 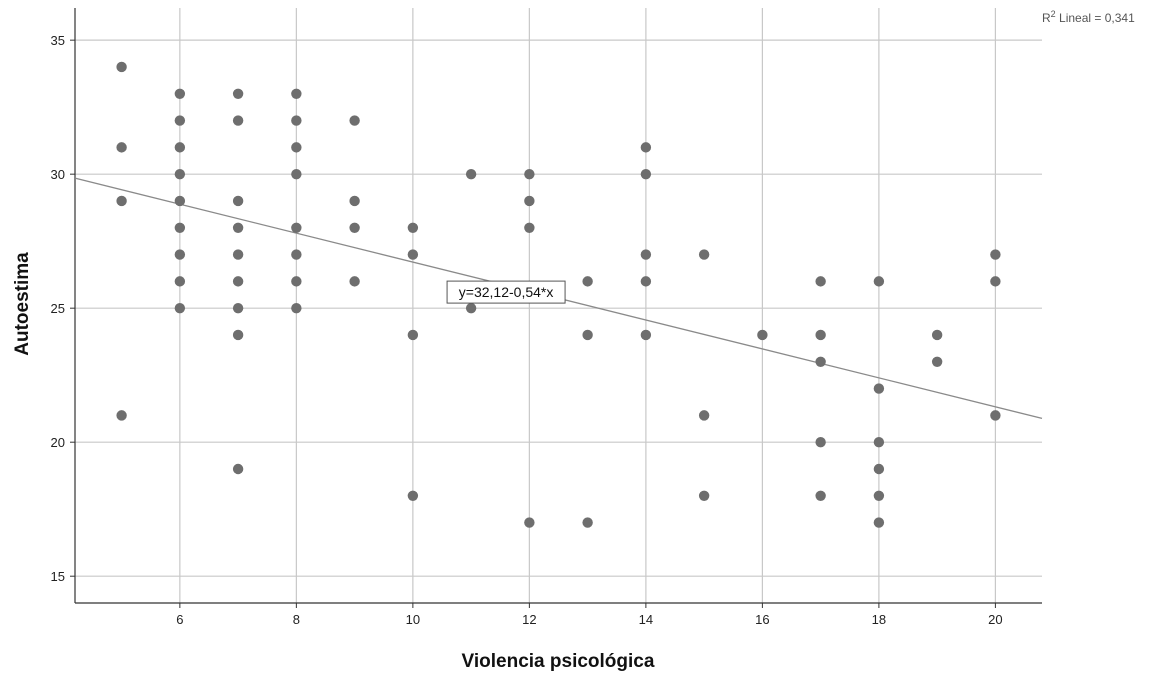 What do you see at coordinates (22, 304) in the screenshot?
I see `y-axis-title: Autoestima` at bounding box center [22, 304].